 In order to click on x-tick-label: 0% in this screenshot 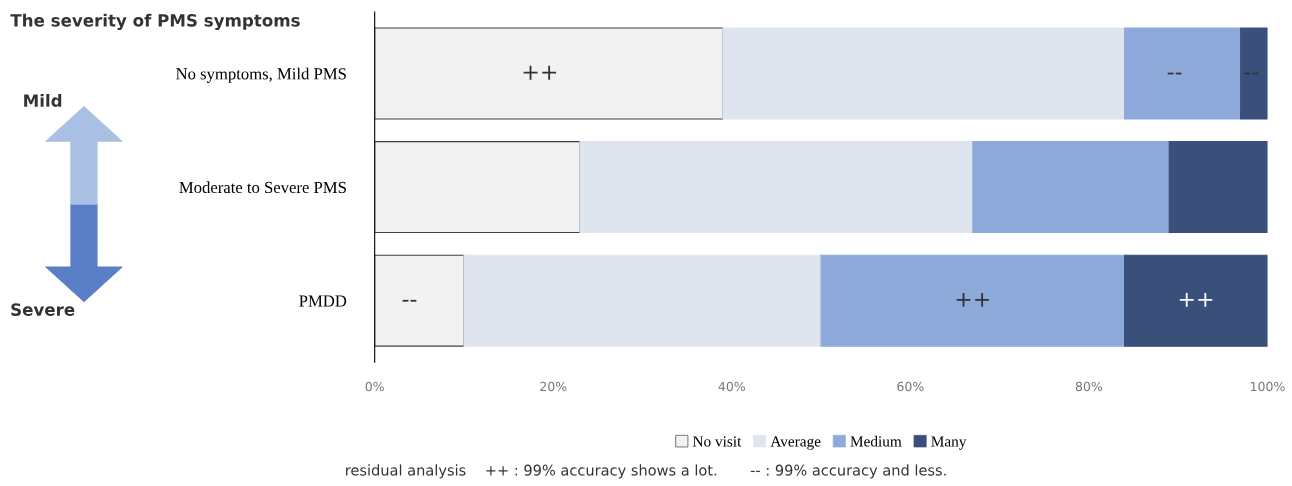, I will do `click(374, 386)`.